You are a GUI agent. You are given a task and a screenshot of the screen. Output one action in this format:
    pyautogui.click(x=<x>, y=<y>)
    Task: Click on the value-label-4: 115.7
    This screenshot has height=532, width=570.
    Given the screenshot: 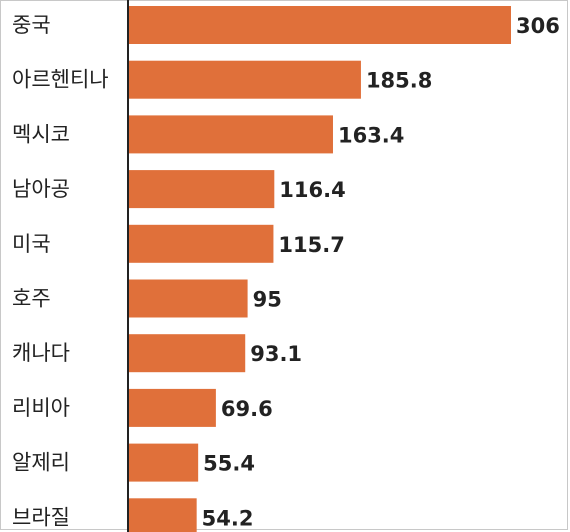 What is the action you would take?
    pyautogui.click(x=311, y=245)
    